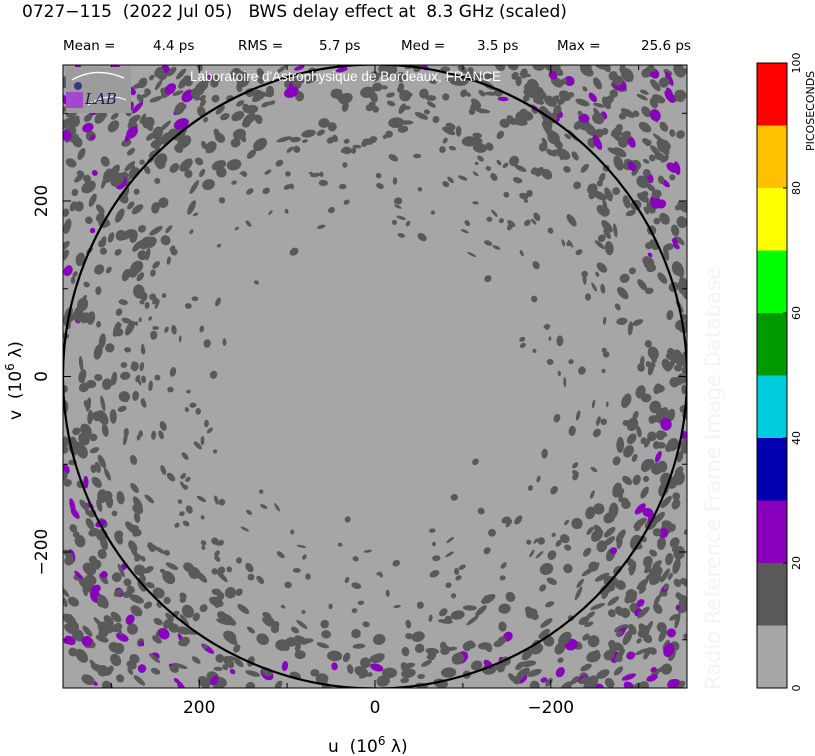  Describe the element at coordinates (772, 469) in the screenshot. I see `colorbar-swatch` at that location.